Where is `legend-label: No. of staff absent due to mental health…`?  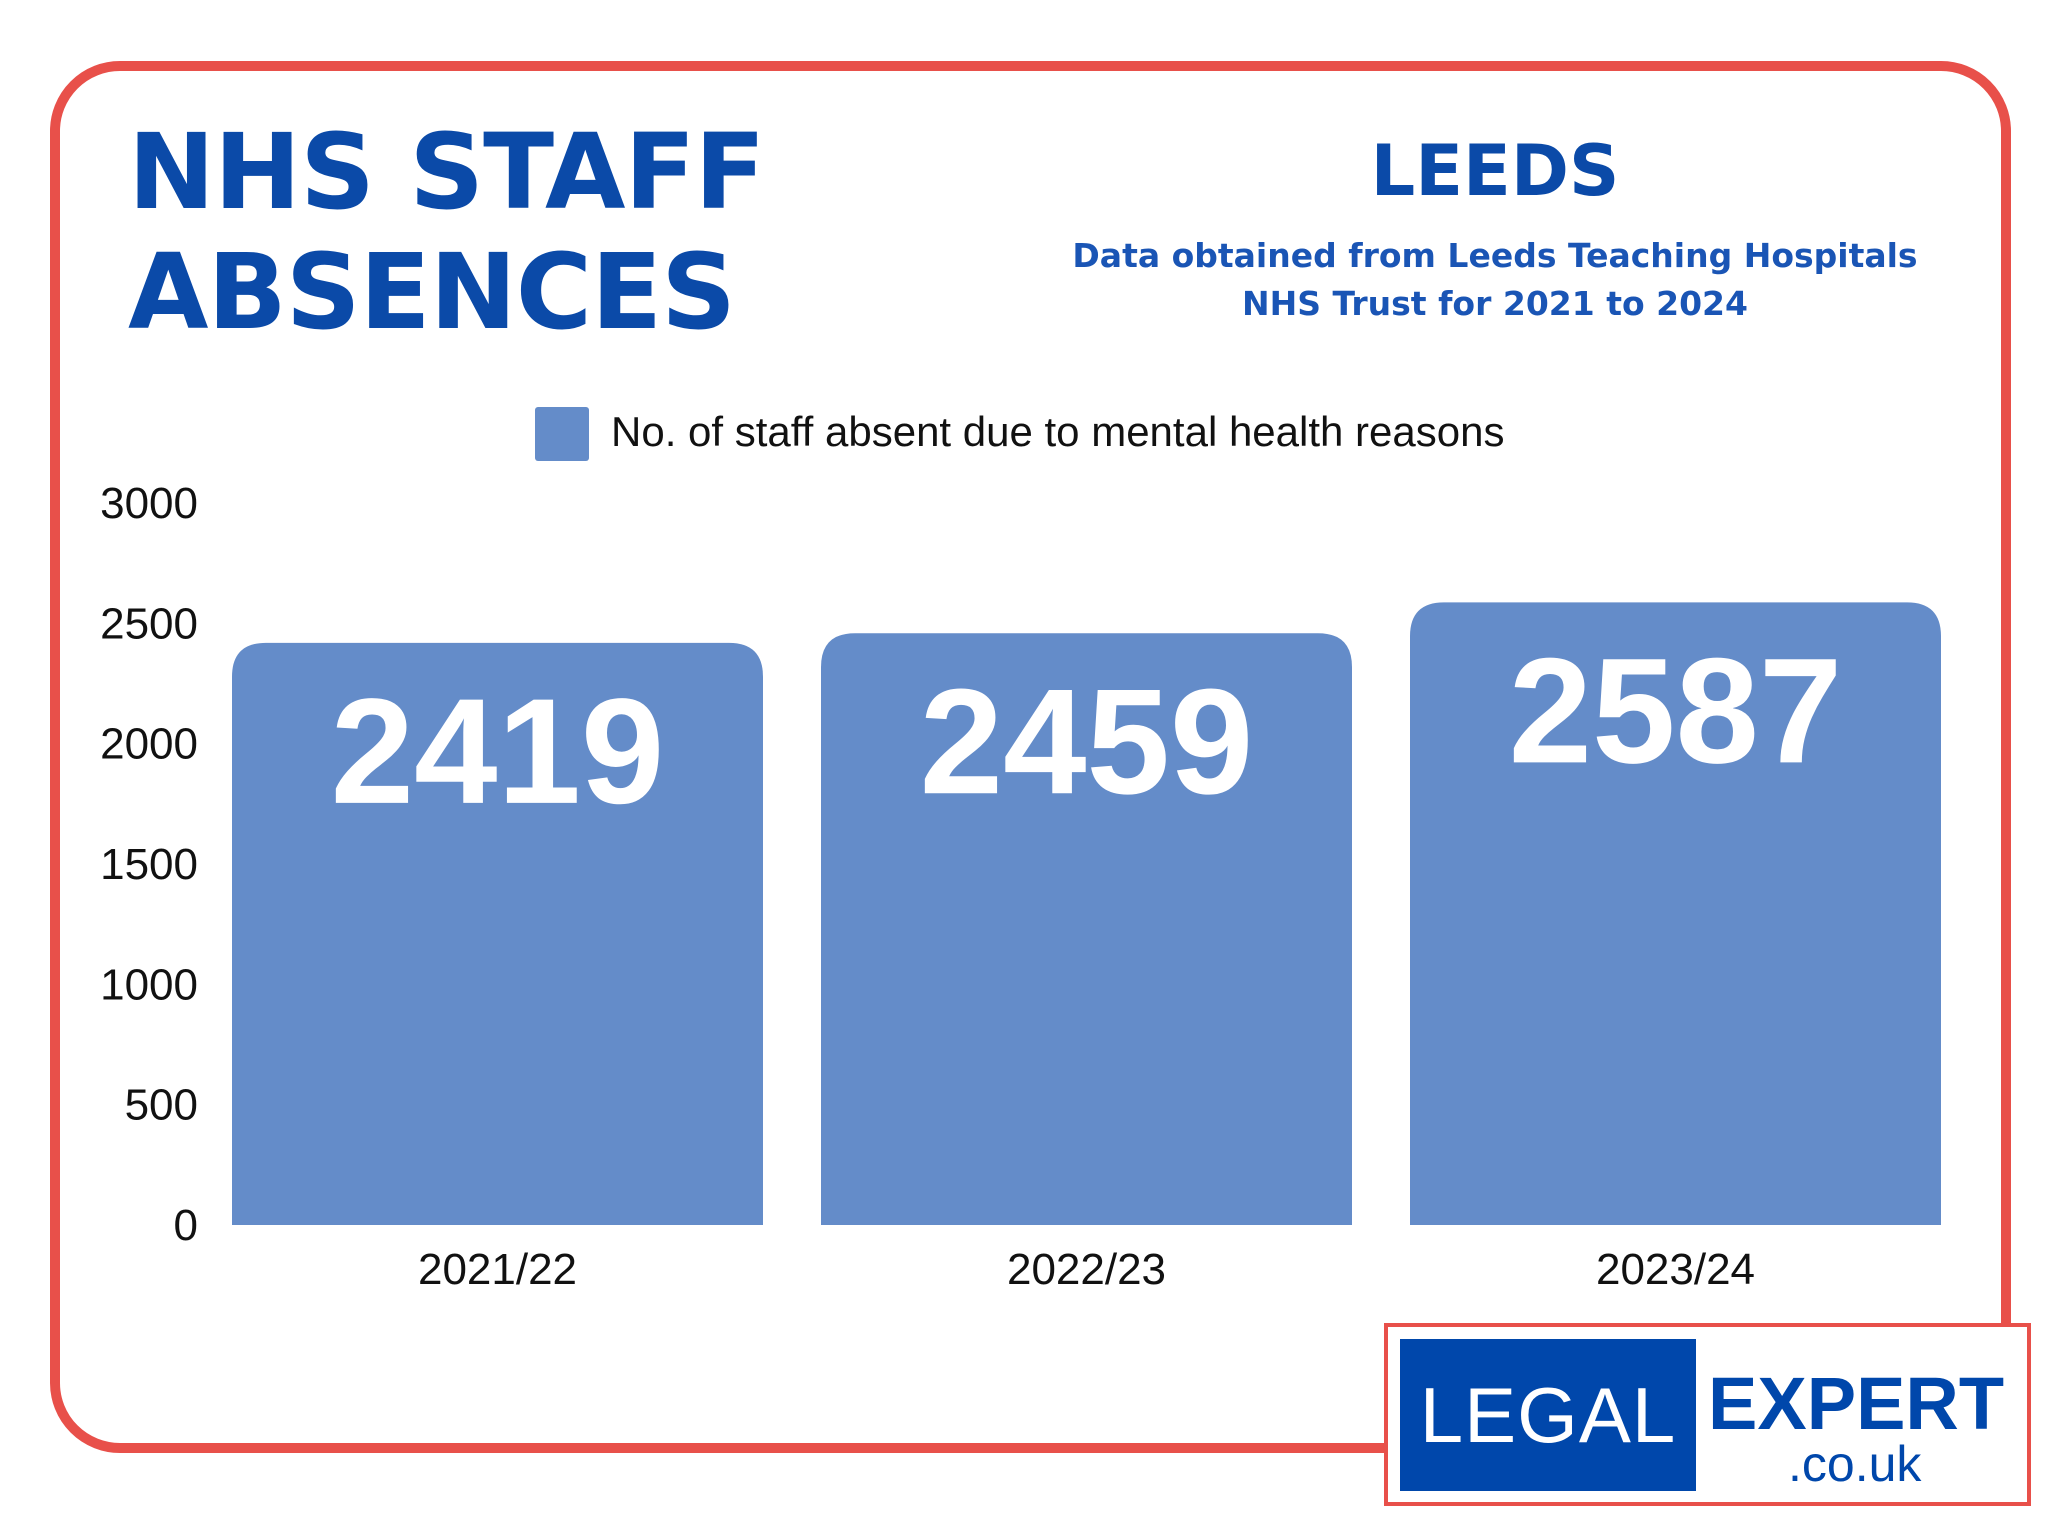
legend-label: No. of staff absent due to mental health… is located at coordinates (1058, 431).